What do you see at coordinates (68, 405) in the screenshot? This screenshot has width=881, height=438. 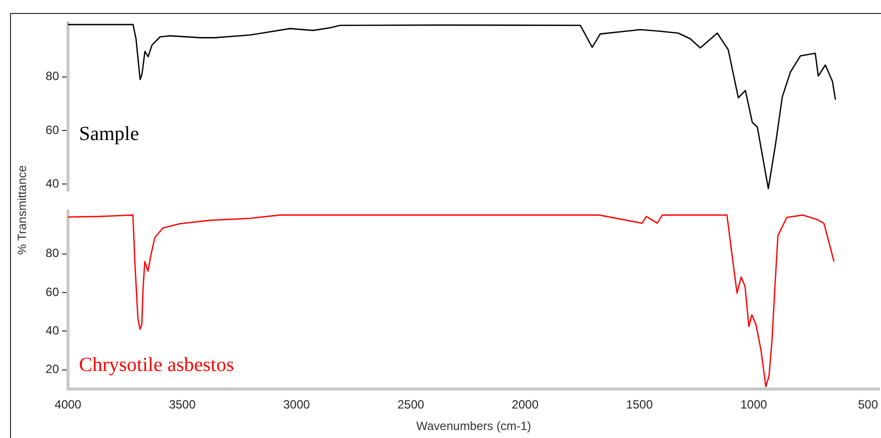 I see `x-tick-label: 4000` at bounding box center [68, 405].